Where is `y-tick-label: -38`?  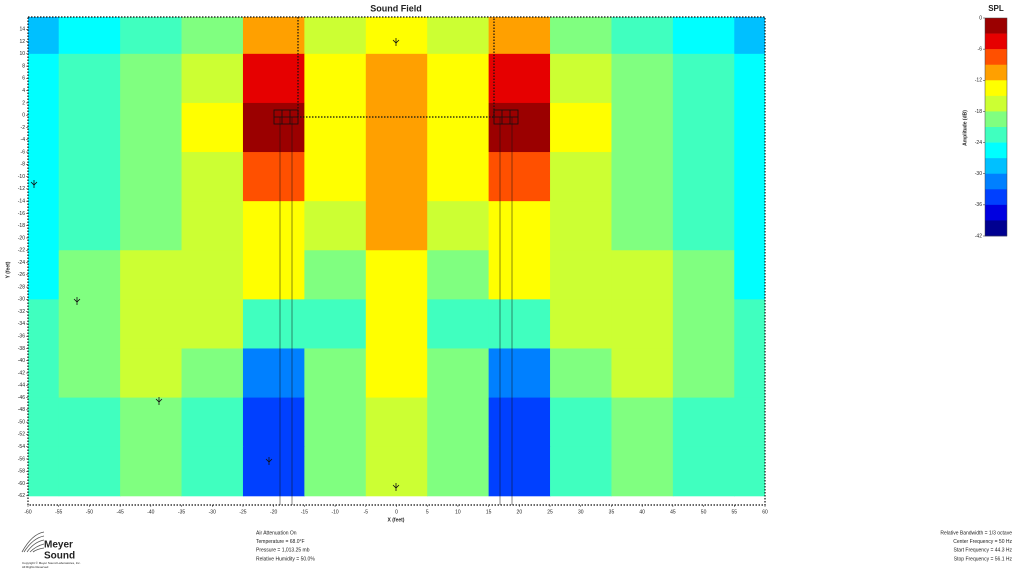 y-tick-label: -38 is located at coordinates (21, 349).